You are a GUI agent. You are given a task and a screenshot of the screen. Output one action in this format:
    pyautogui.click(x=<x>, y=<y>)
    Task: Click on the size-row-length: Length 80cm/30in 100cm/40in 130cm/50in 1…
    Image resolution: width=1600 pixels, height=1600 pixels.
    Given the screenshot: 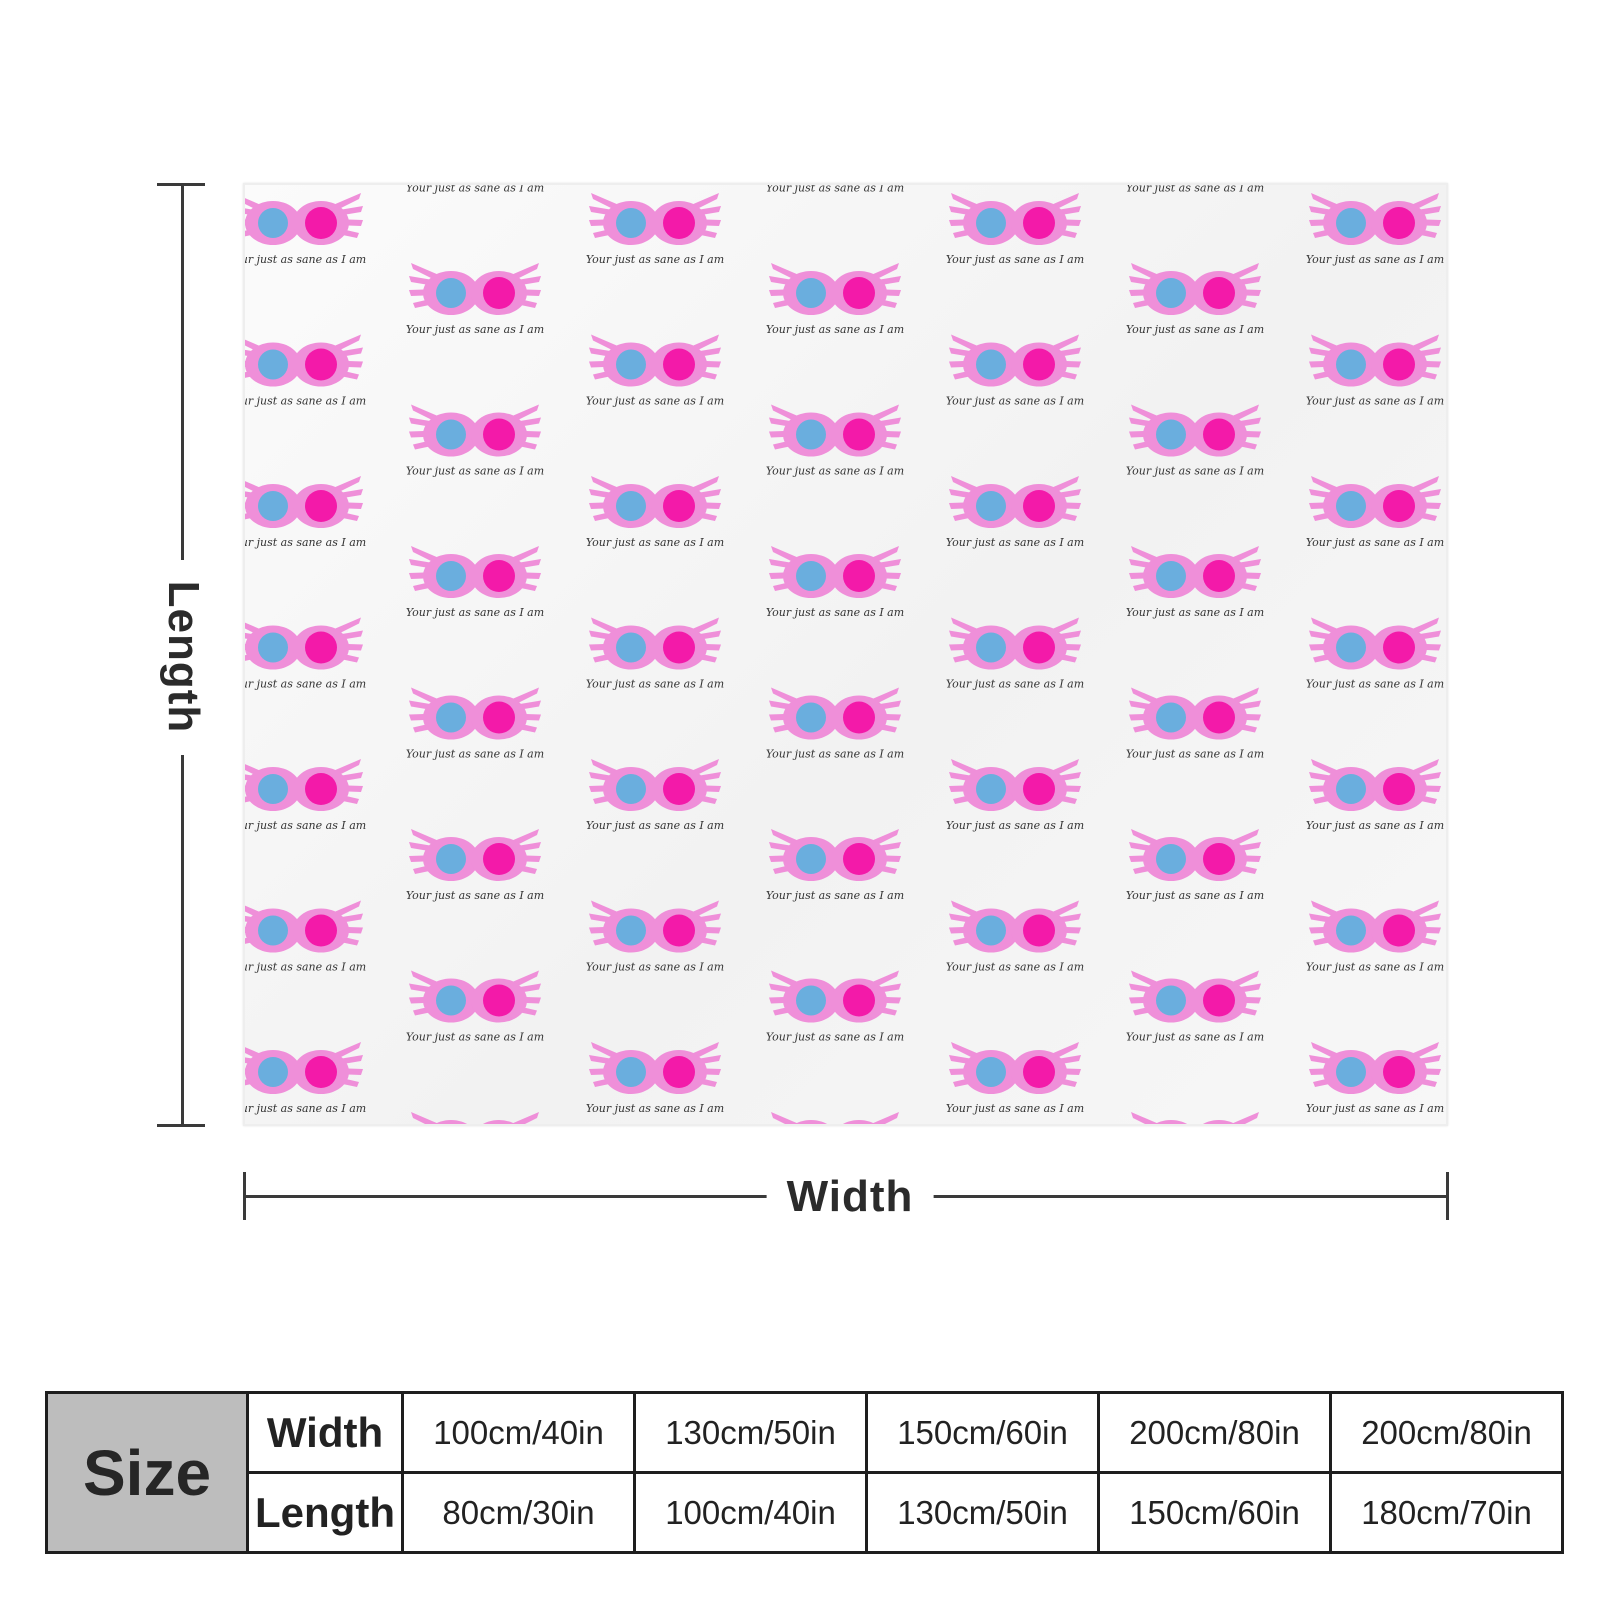 What is the action you would take?
    pyautogui.click(x=805, y=1512)
    